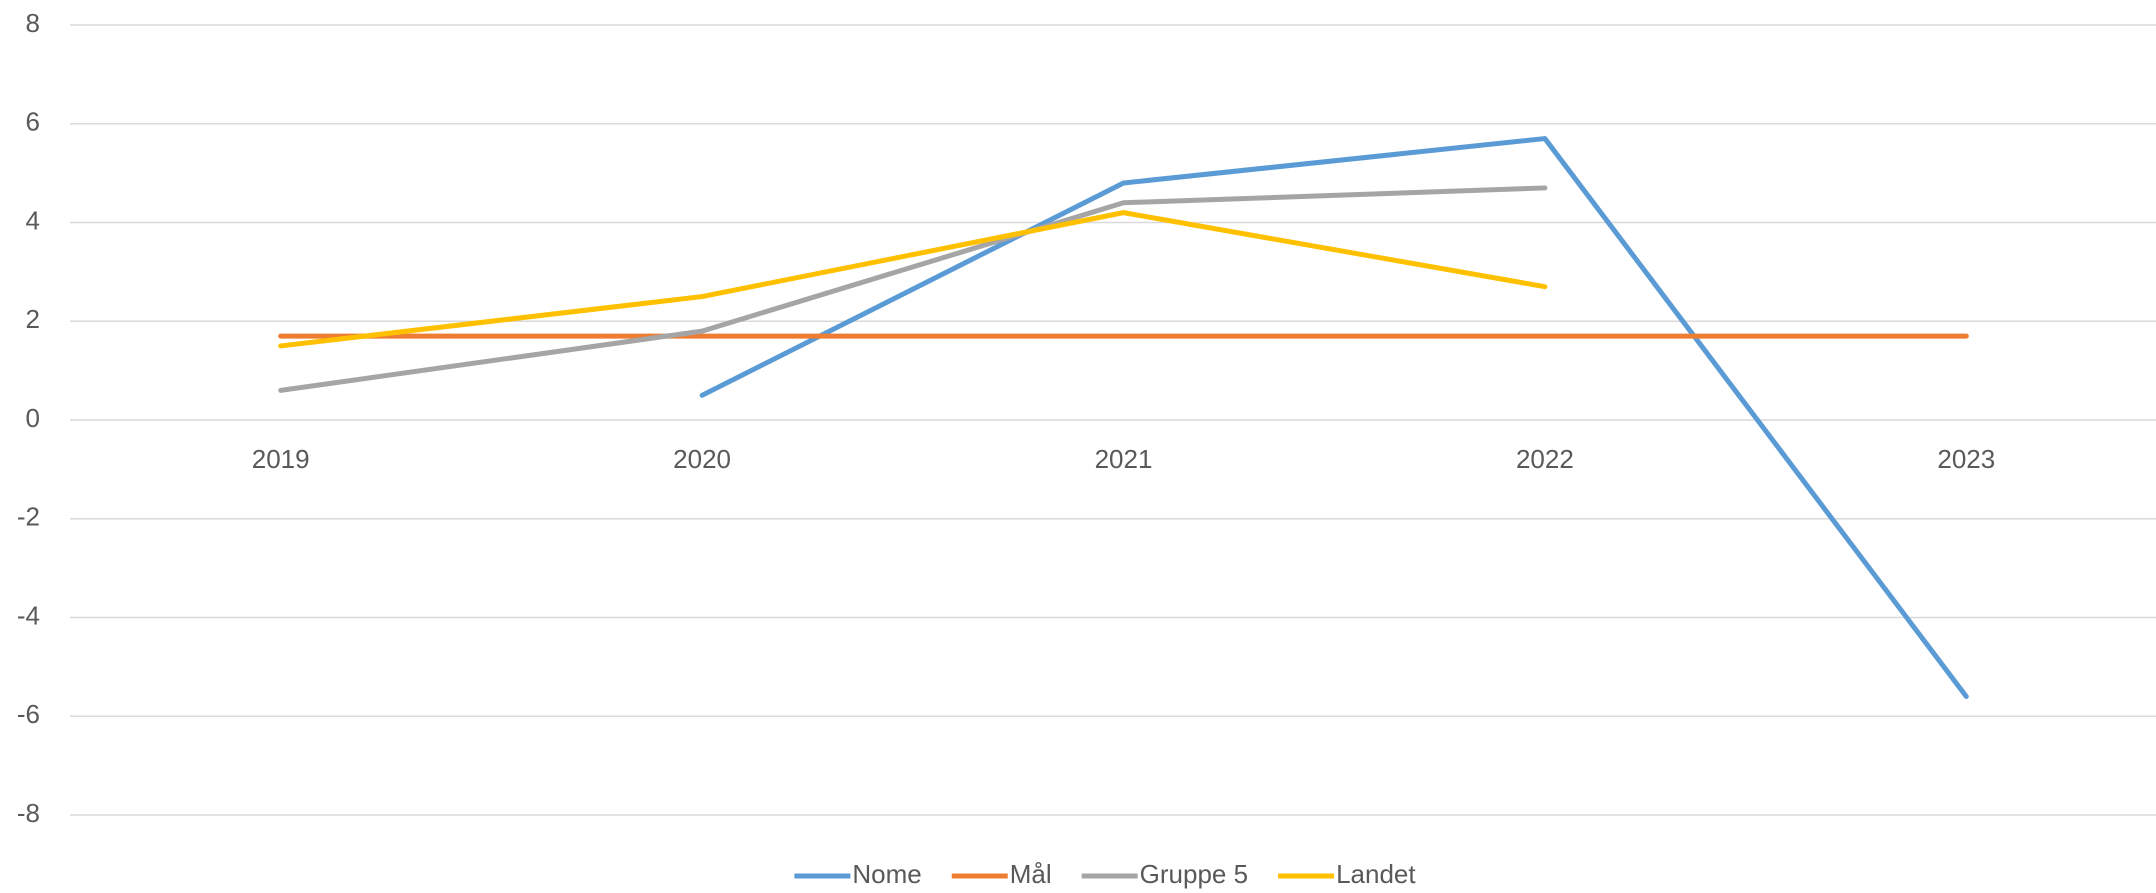  What do you see at coordinates (28, 813) in the screenshot?
I see `y-tick-label: -8` at bounding box center [28, 813].